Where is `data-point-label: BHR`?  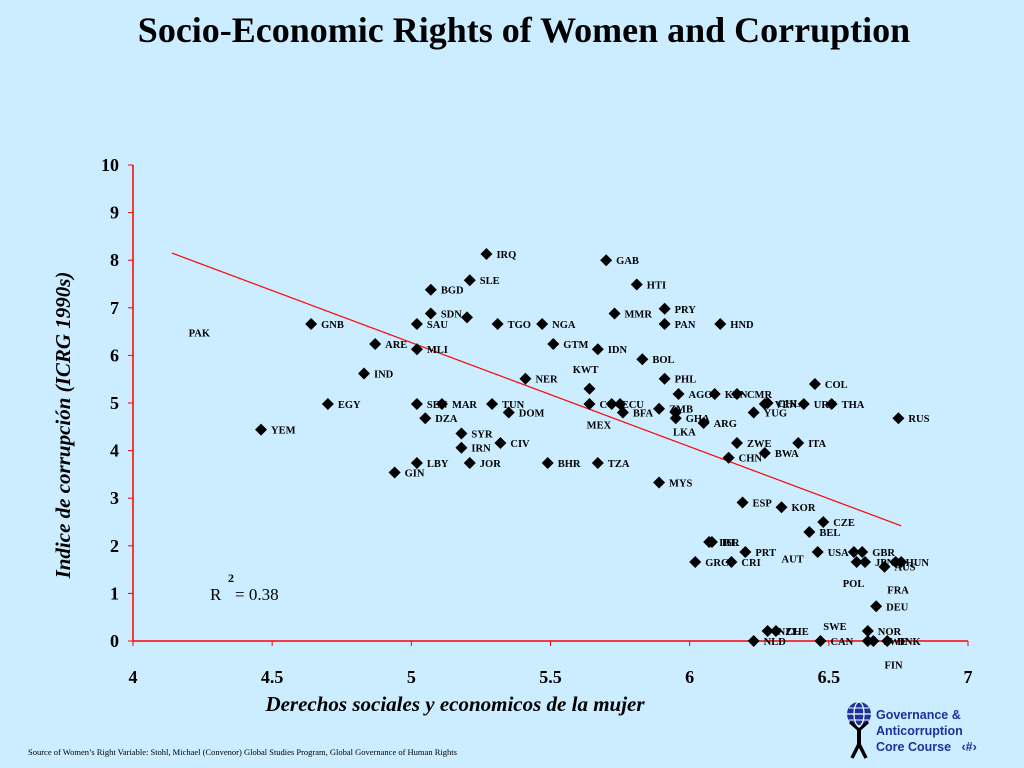
data-point-label: BHR is located at coordinates (569, 464).